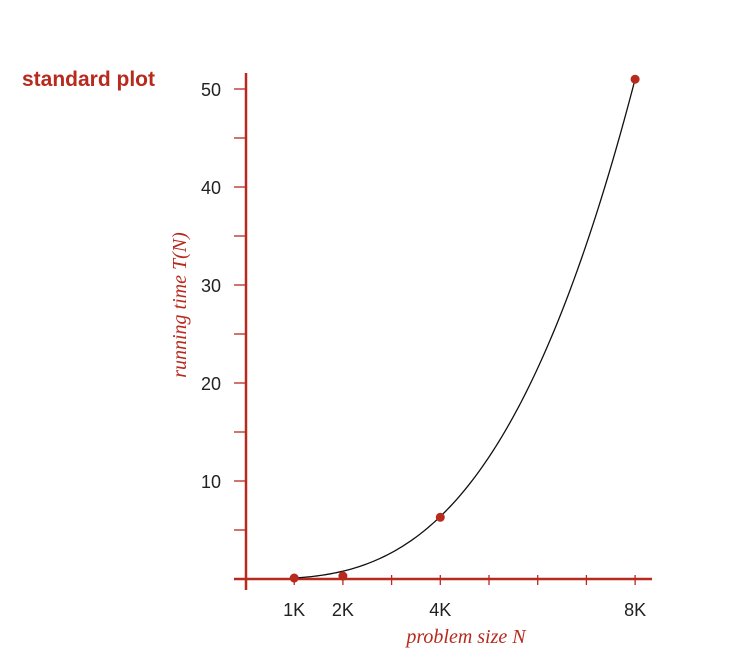 This screenshot has height=671, width=730. What do you see at coordinates (440, 610) in the screenshot?
I see `x-tick-label: 4K` at bounding box center [440, 610].